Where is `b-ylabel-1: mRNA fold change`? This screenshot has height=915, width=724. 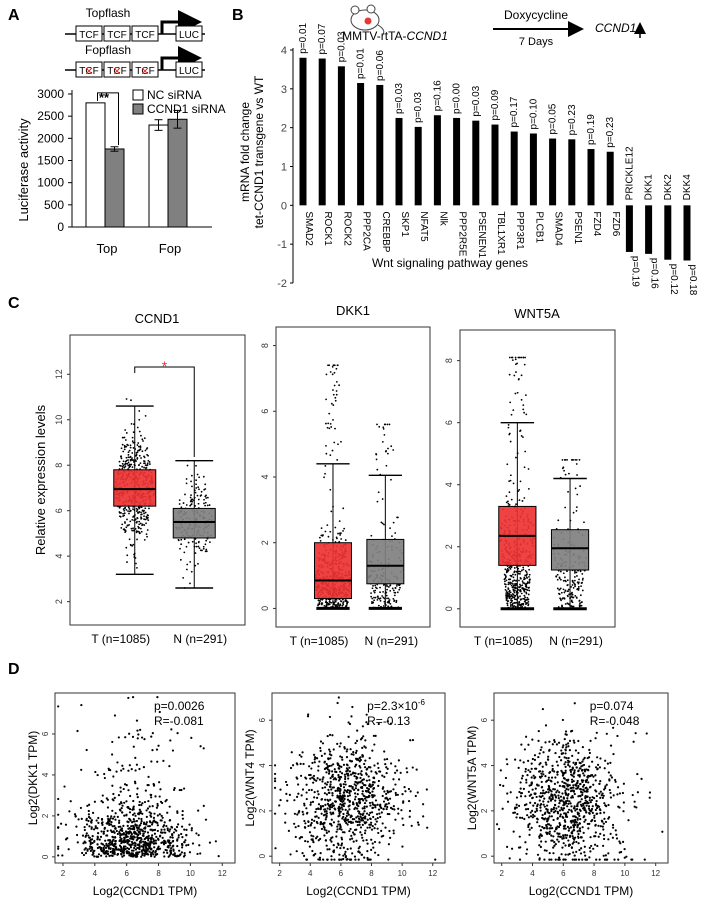 b-ylabel-1: mRNA fold change is located at coordinates (245, 152).